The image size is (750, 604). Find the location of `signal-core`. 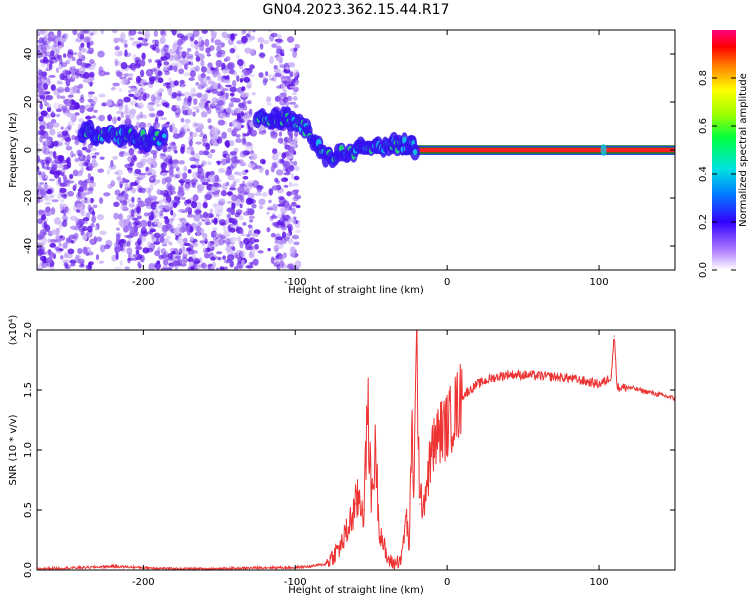

signal-core is located at coordinates (415, 152).